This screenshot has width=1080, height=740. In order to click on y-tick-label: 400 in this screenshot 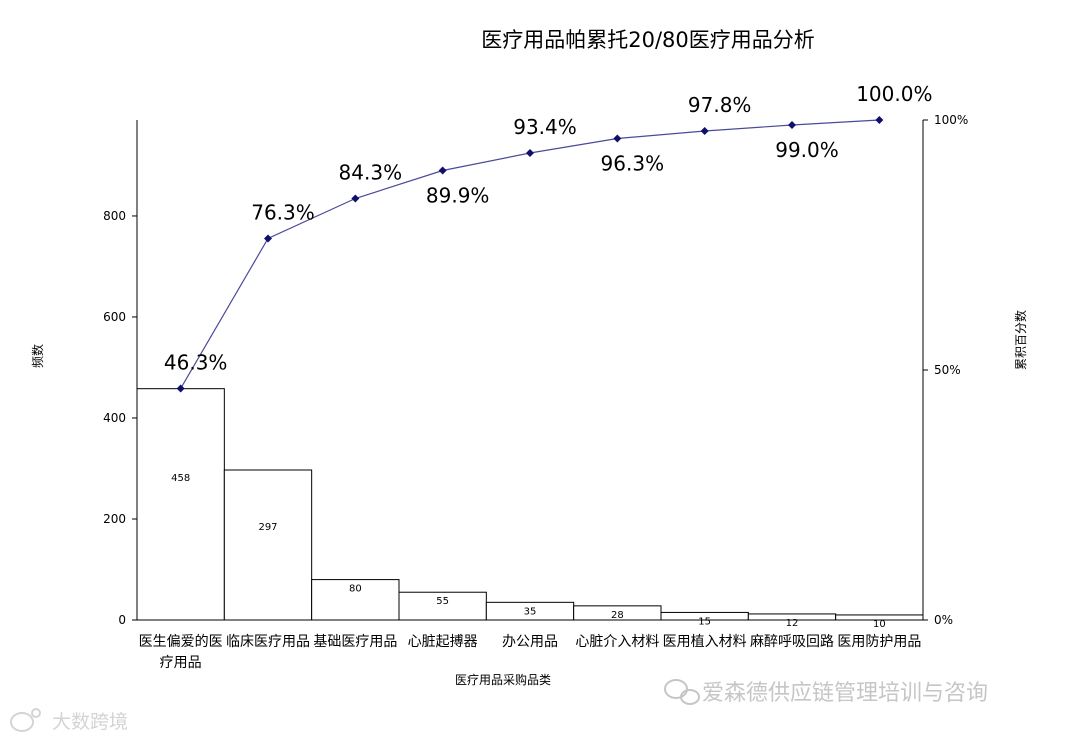, I will do `click(114, 418)`.